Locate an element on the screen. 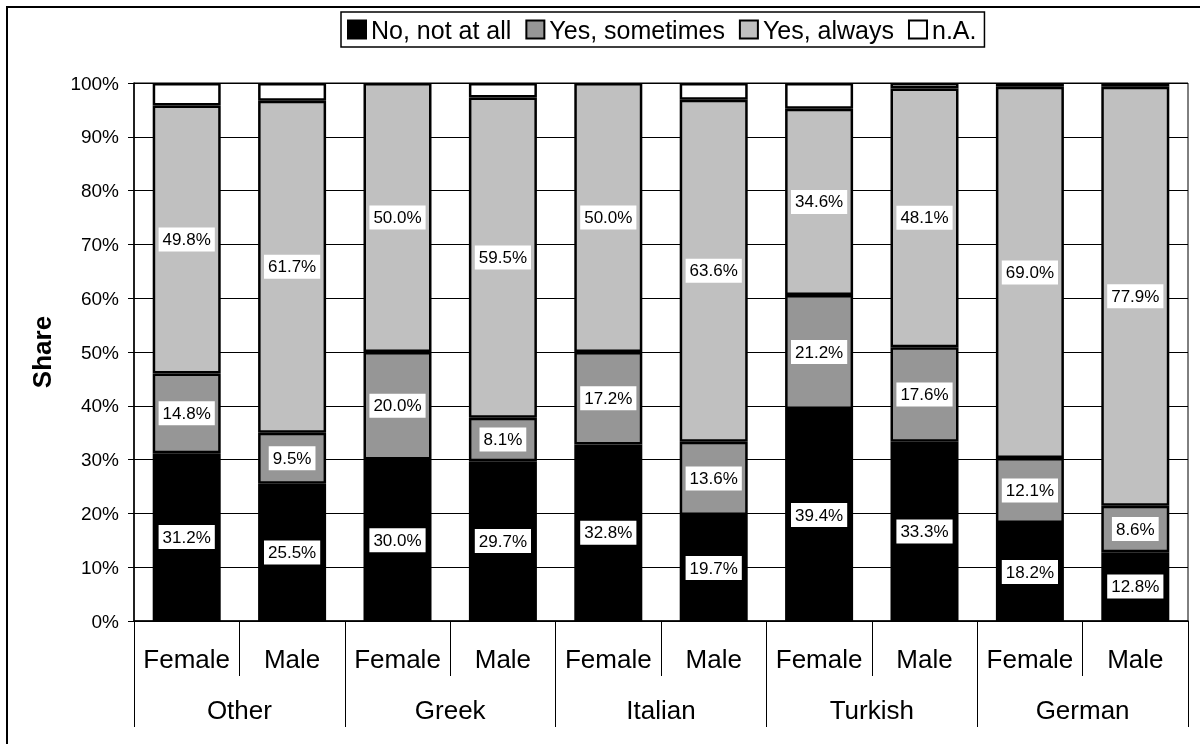 The width and height of the screenshot is (1200, 744). data-label: 13.6% is located at coordinates (713, 478).